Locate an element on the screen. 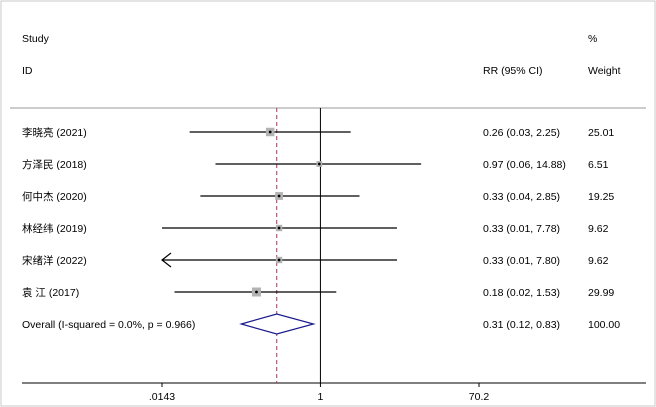  header-effect: RR (95% CI) is located at coordinates (513, 71).